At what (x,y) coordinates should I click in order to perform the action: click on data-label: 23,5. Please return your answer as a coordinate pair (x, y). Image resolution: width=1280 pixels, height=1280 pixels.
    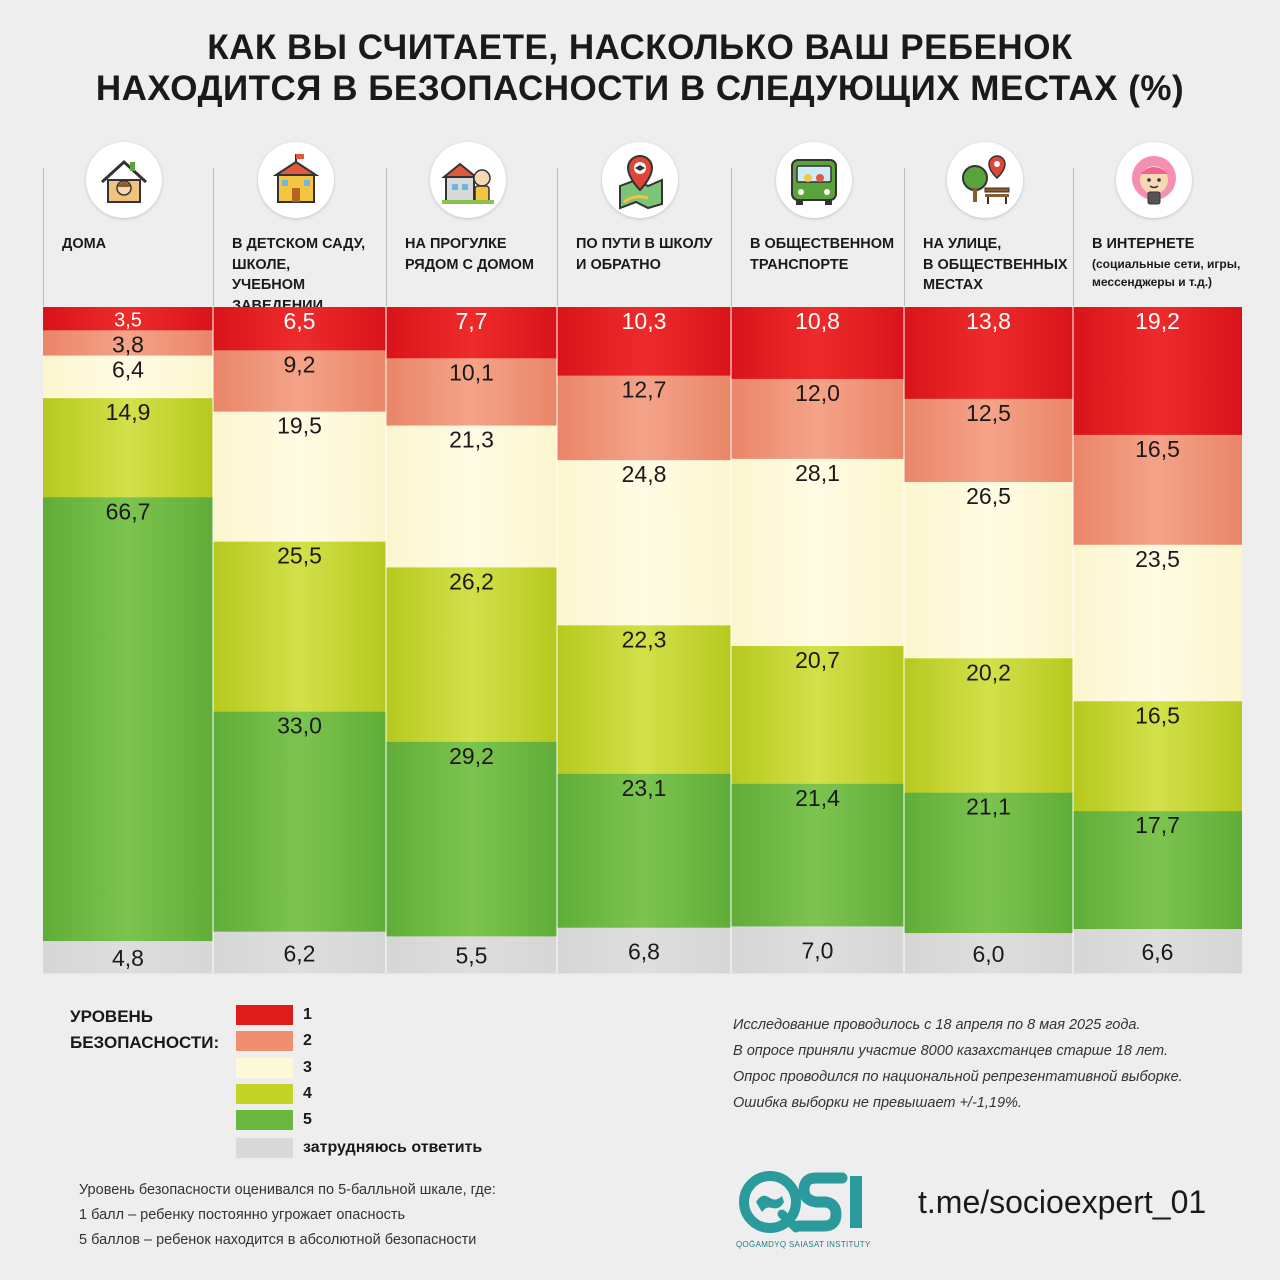
    Looking at the image, I should click on (1157, 559).